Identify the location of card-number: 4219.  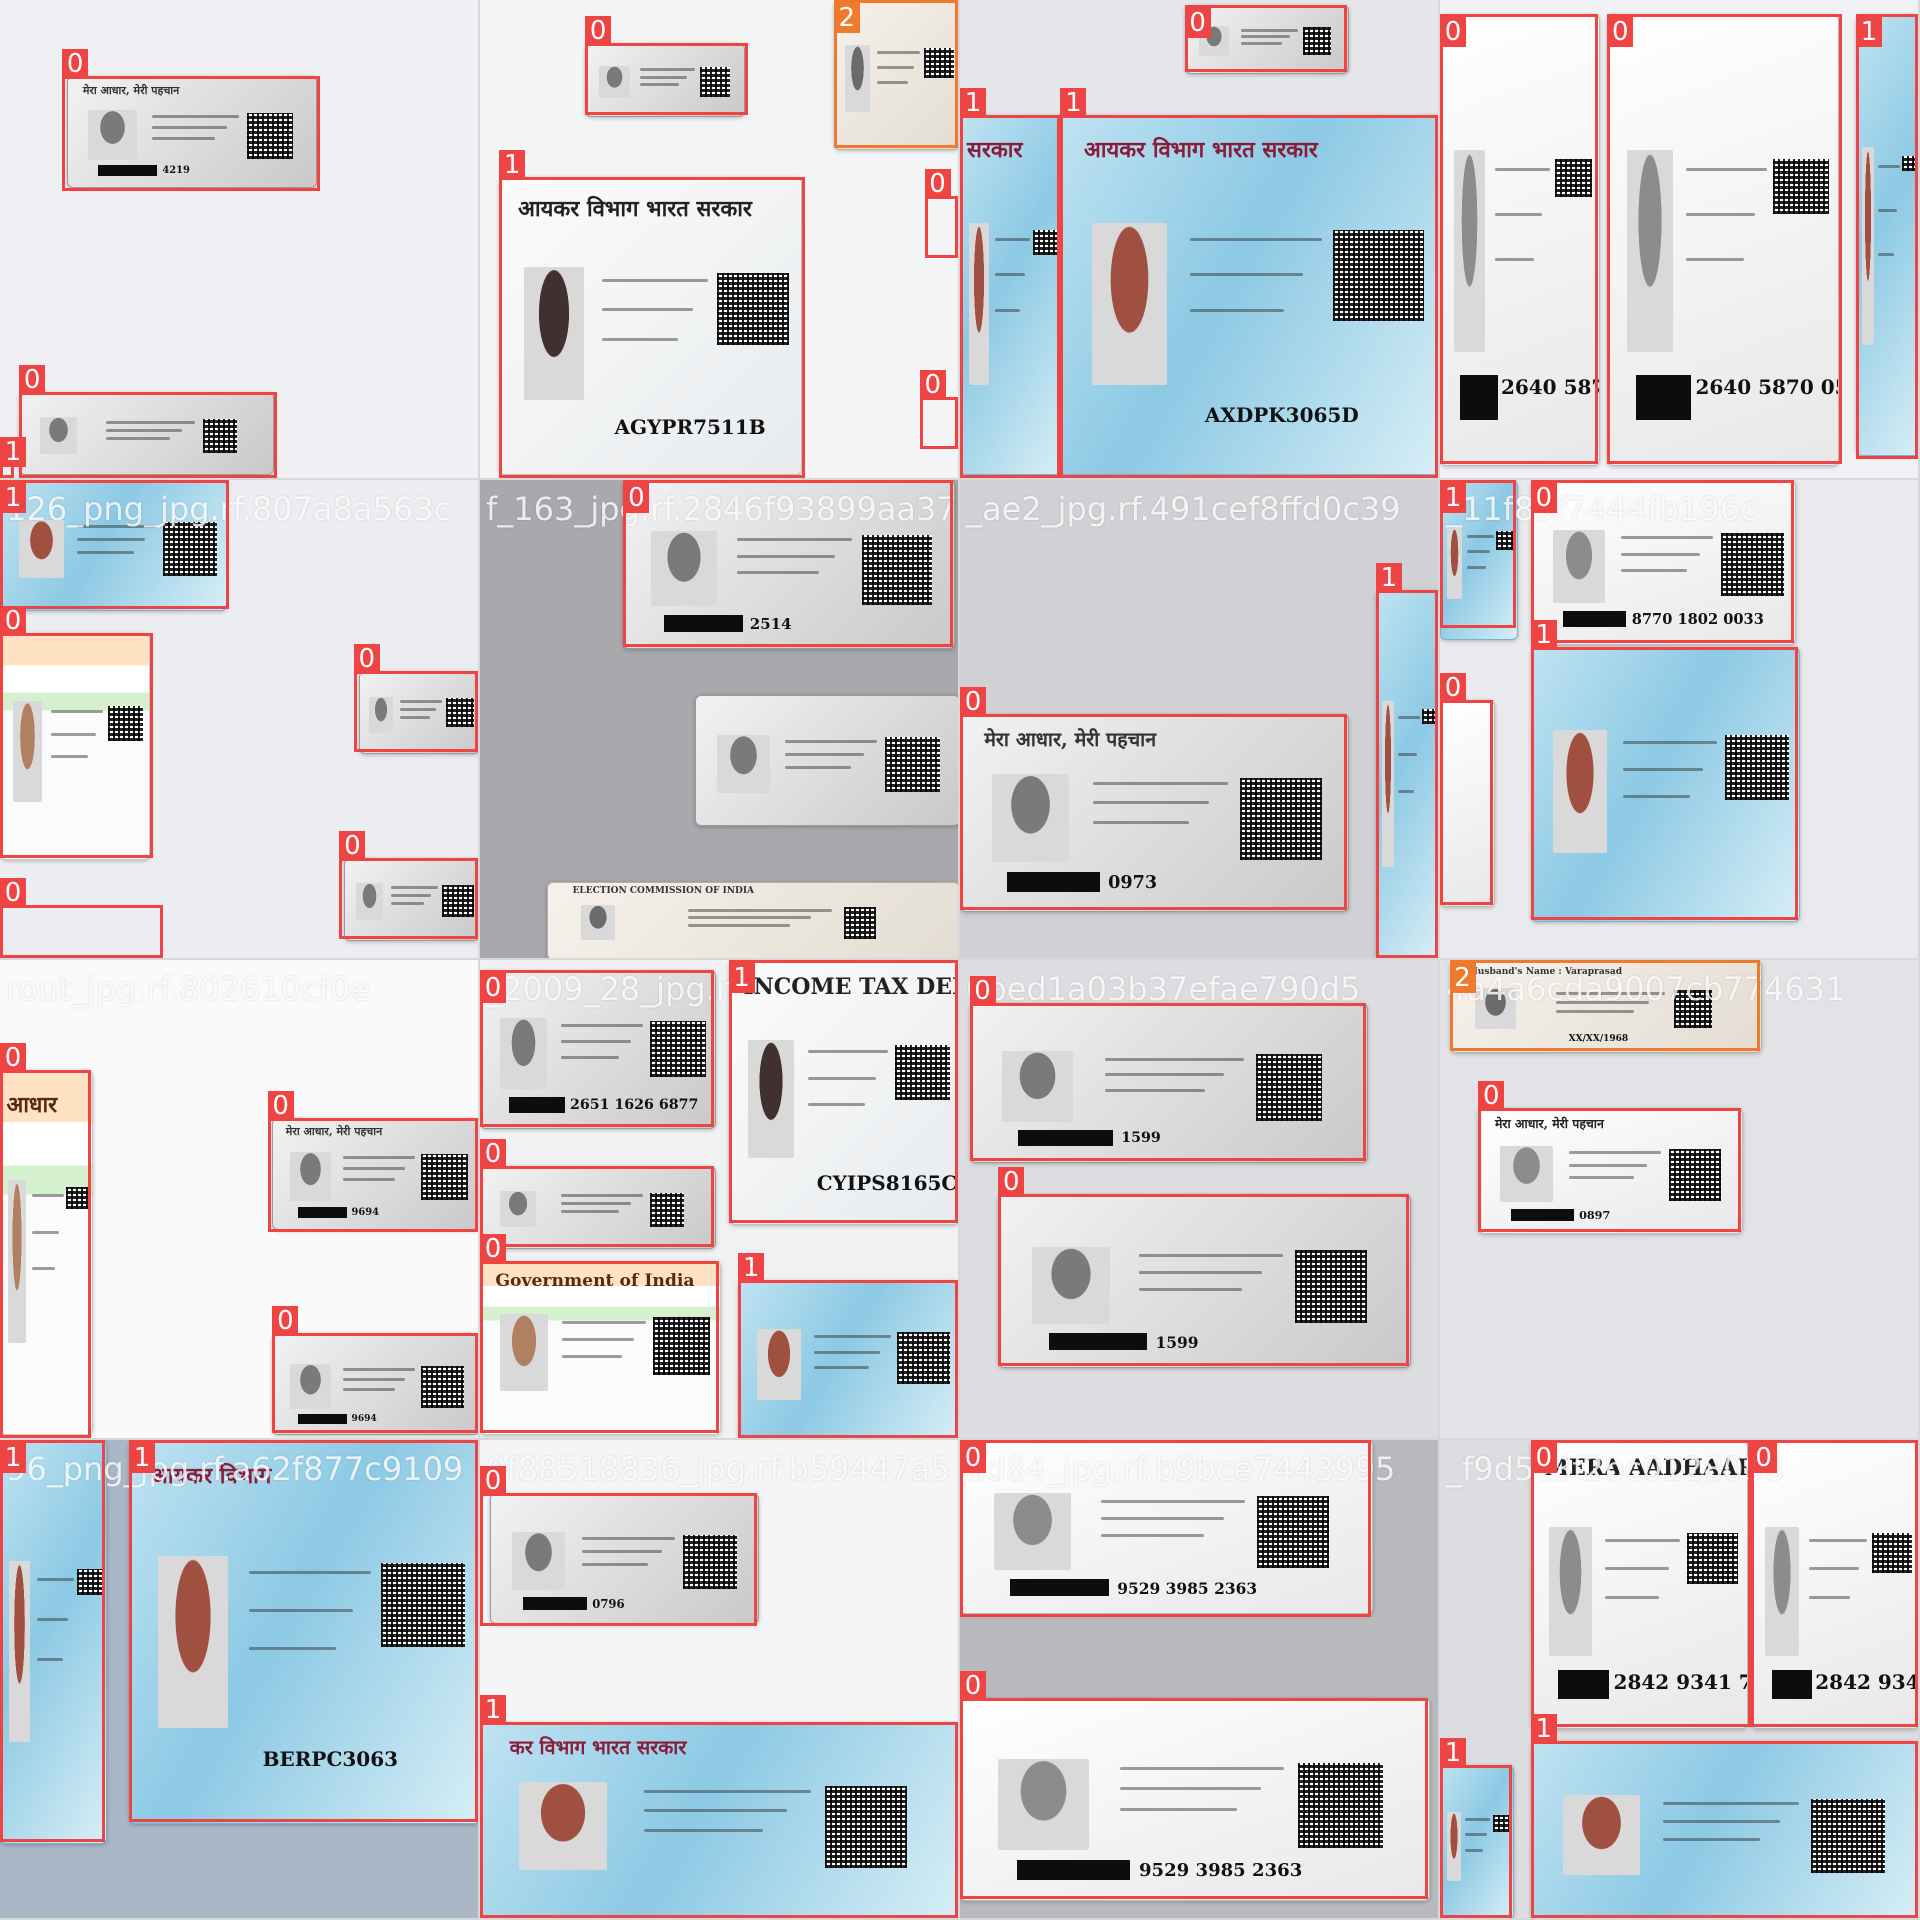
(176, 171).